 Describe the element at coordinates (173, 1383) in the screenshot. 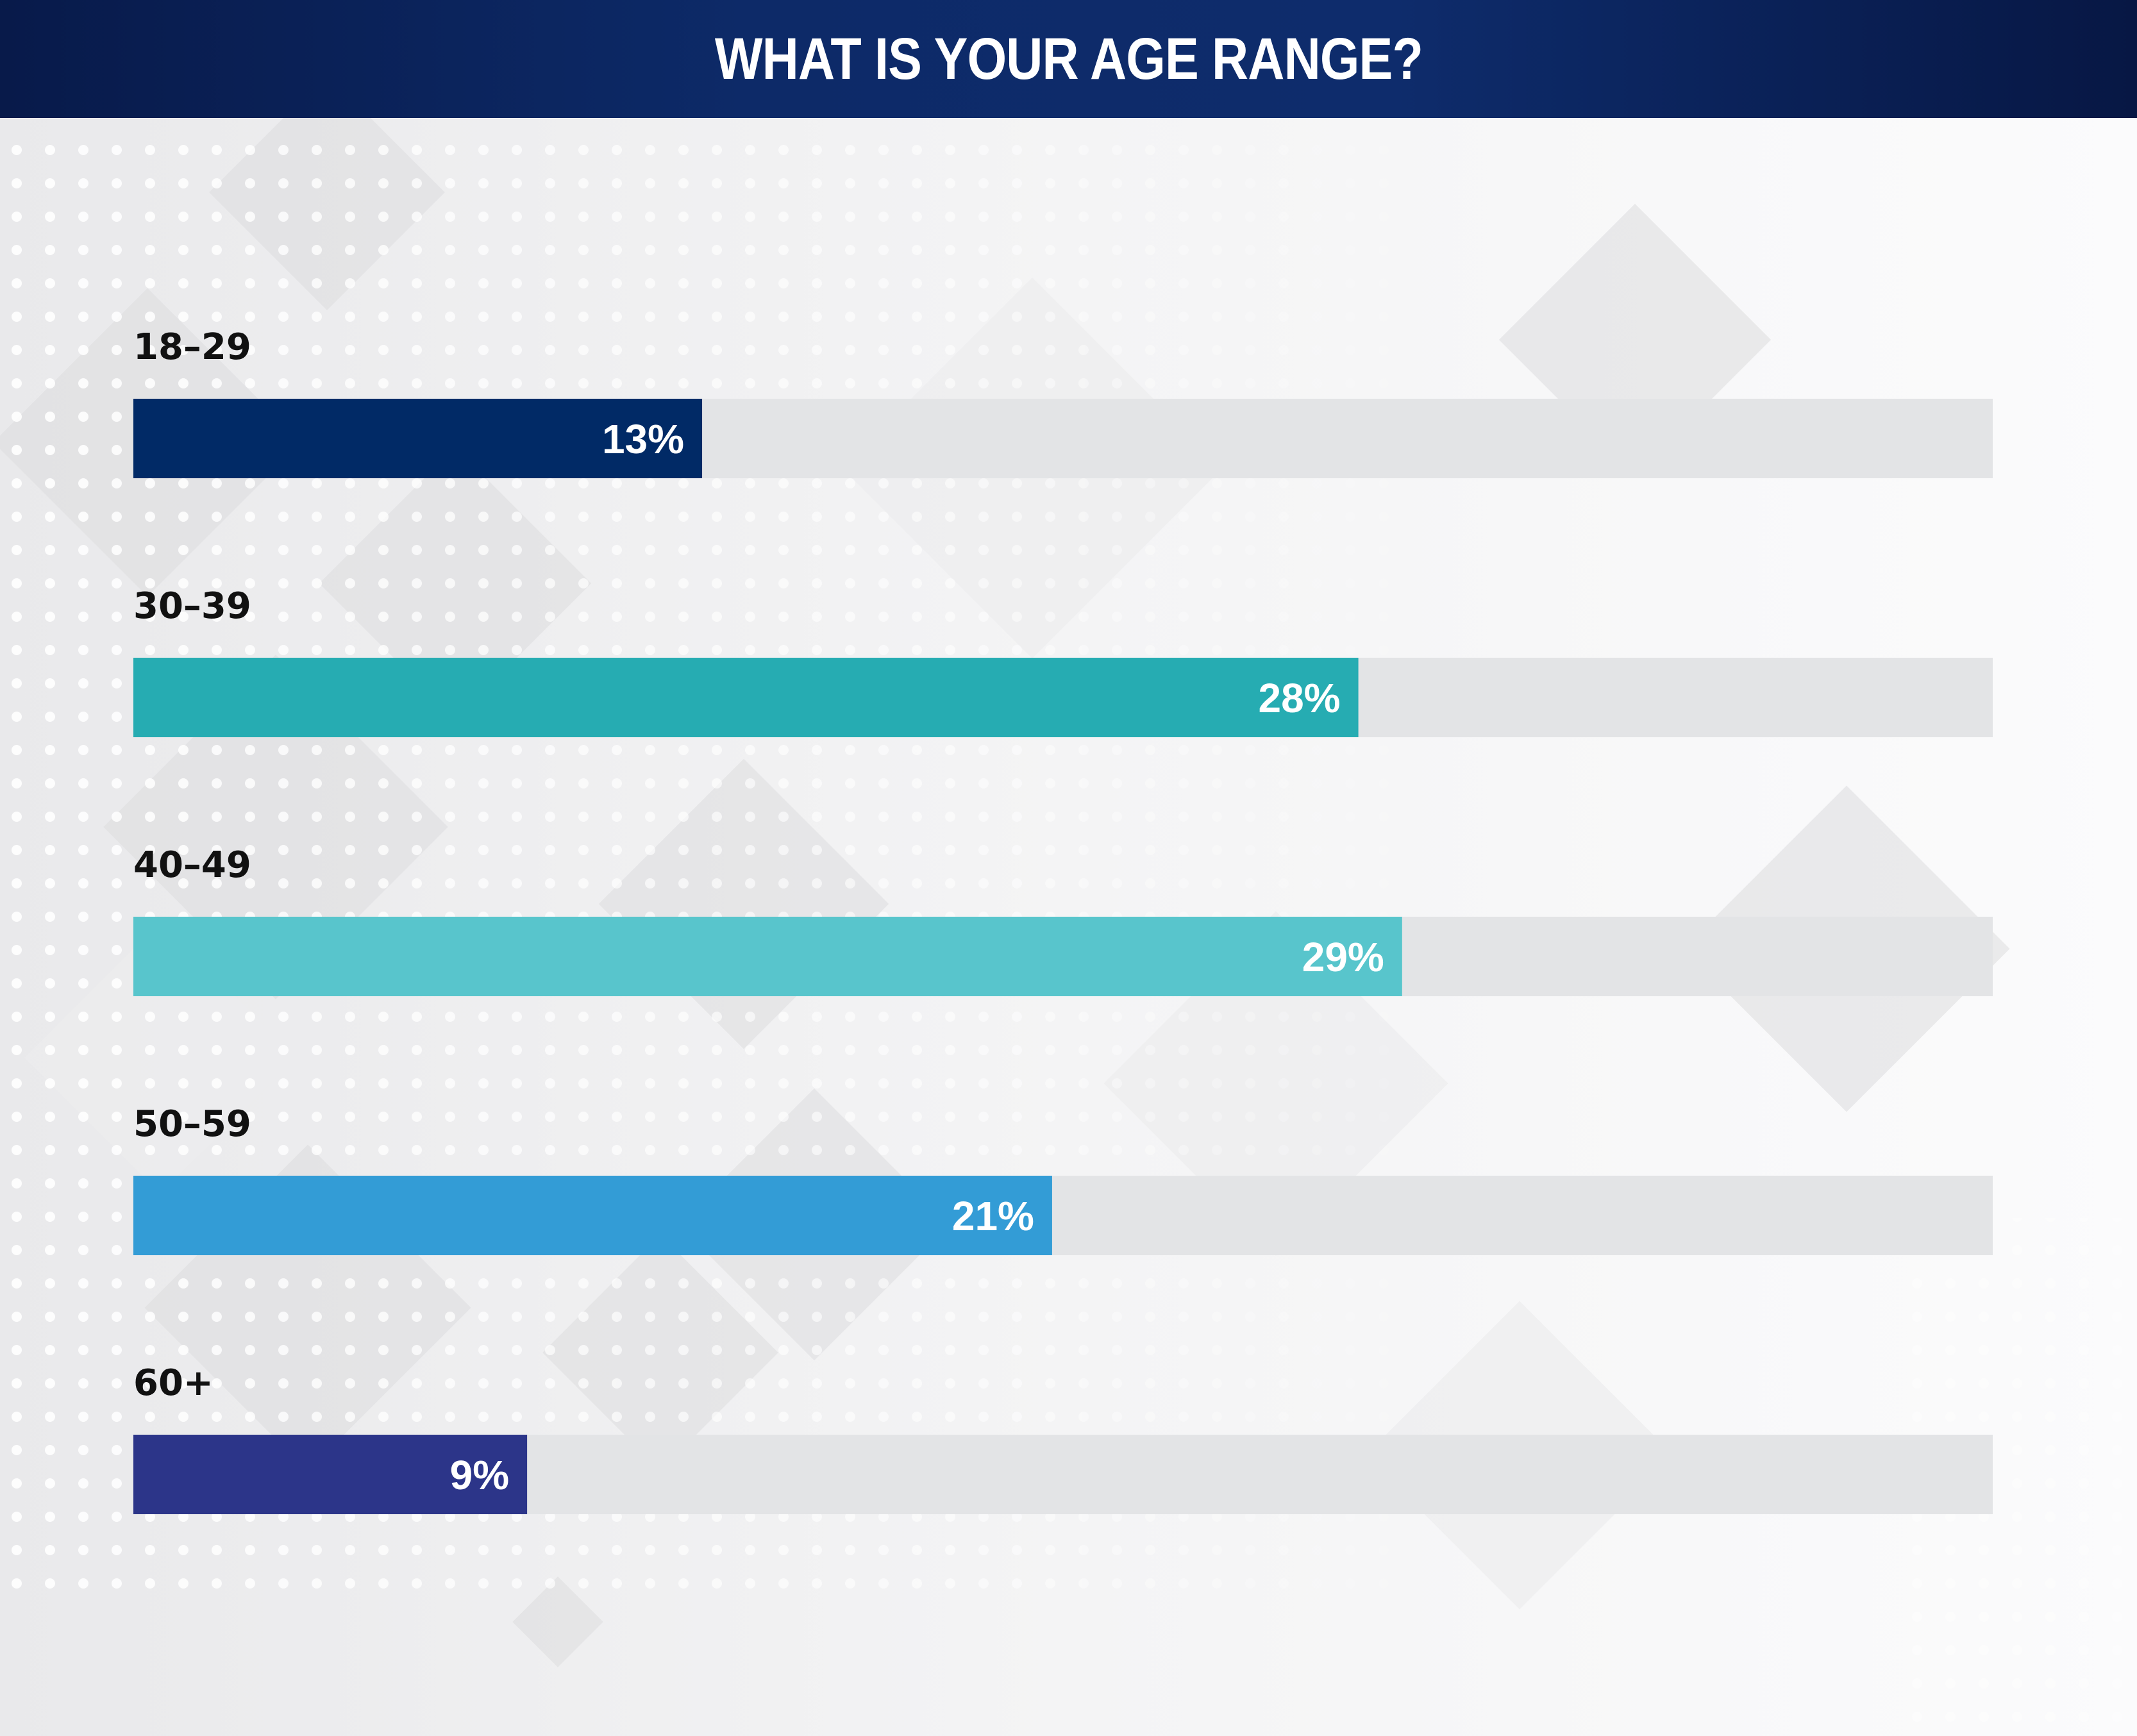

I see `category-label: 60+` at that location.